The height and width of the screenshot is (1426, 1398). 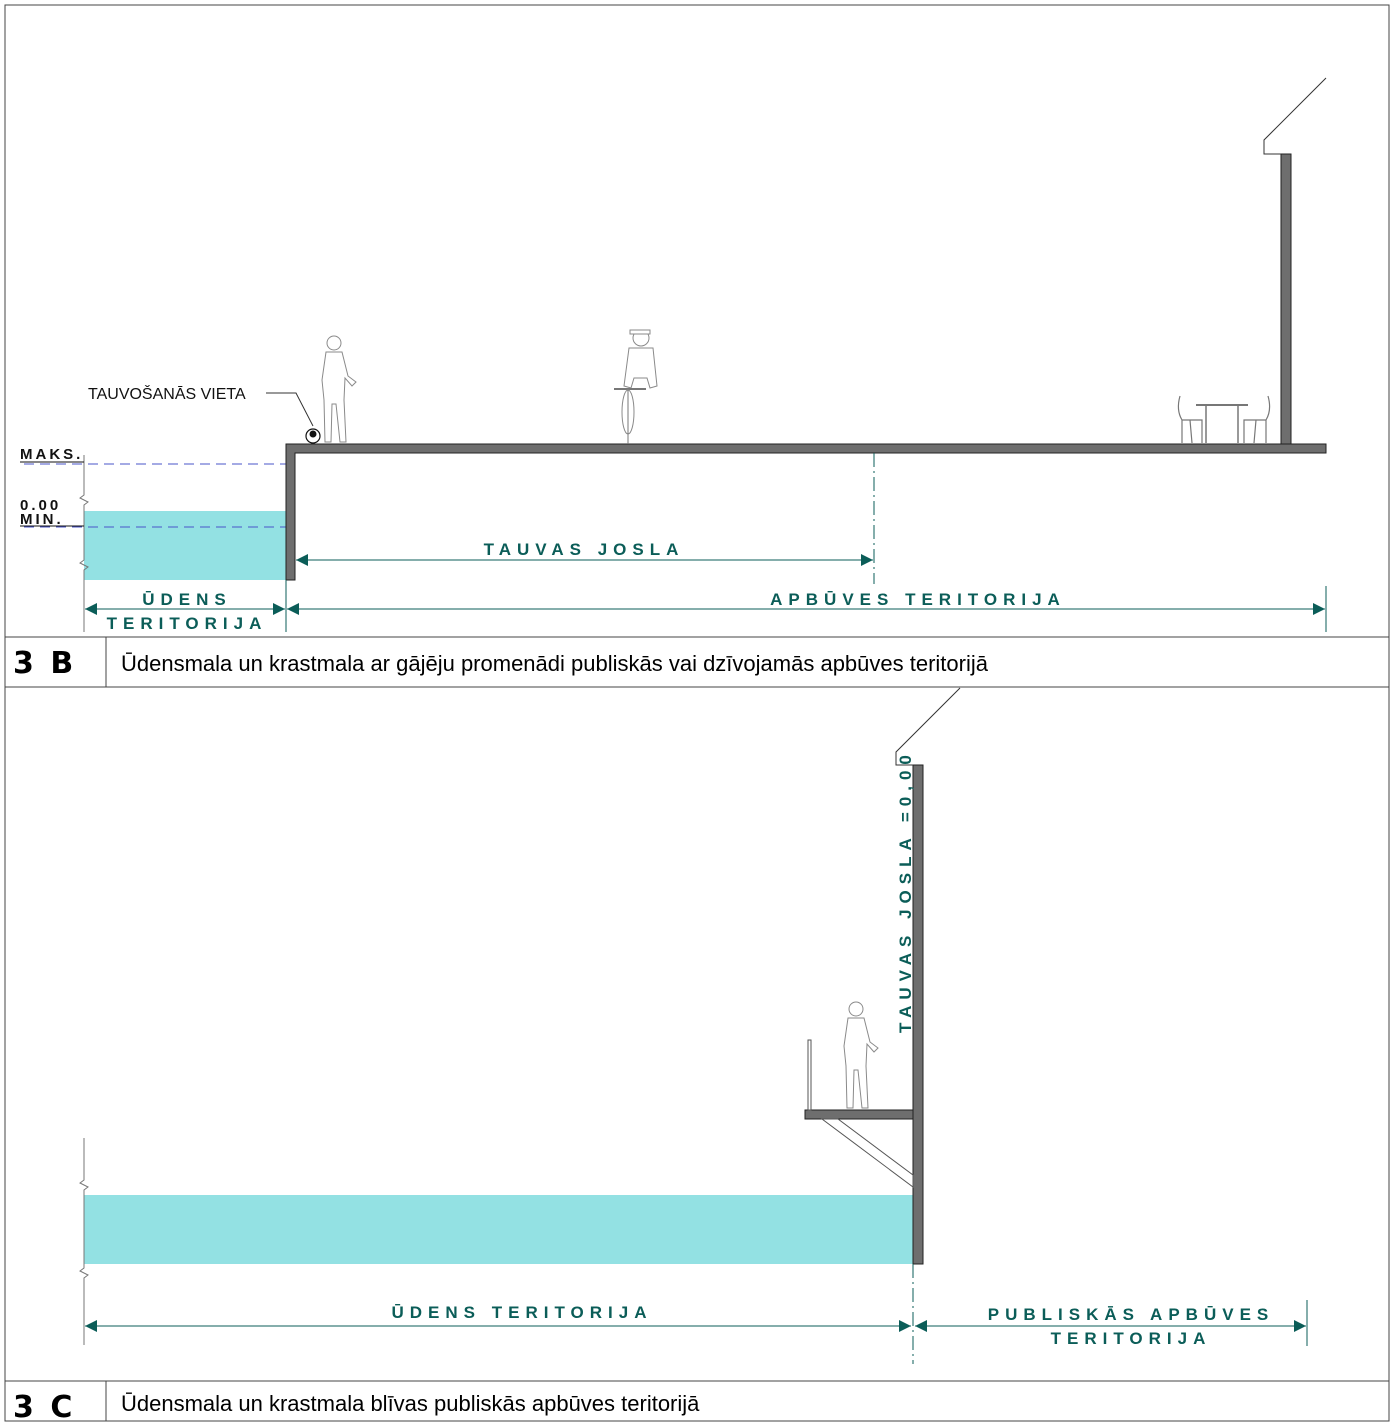 I want to click on mooring-leader-line, so click(x=290, y=409).